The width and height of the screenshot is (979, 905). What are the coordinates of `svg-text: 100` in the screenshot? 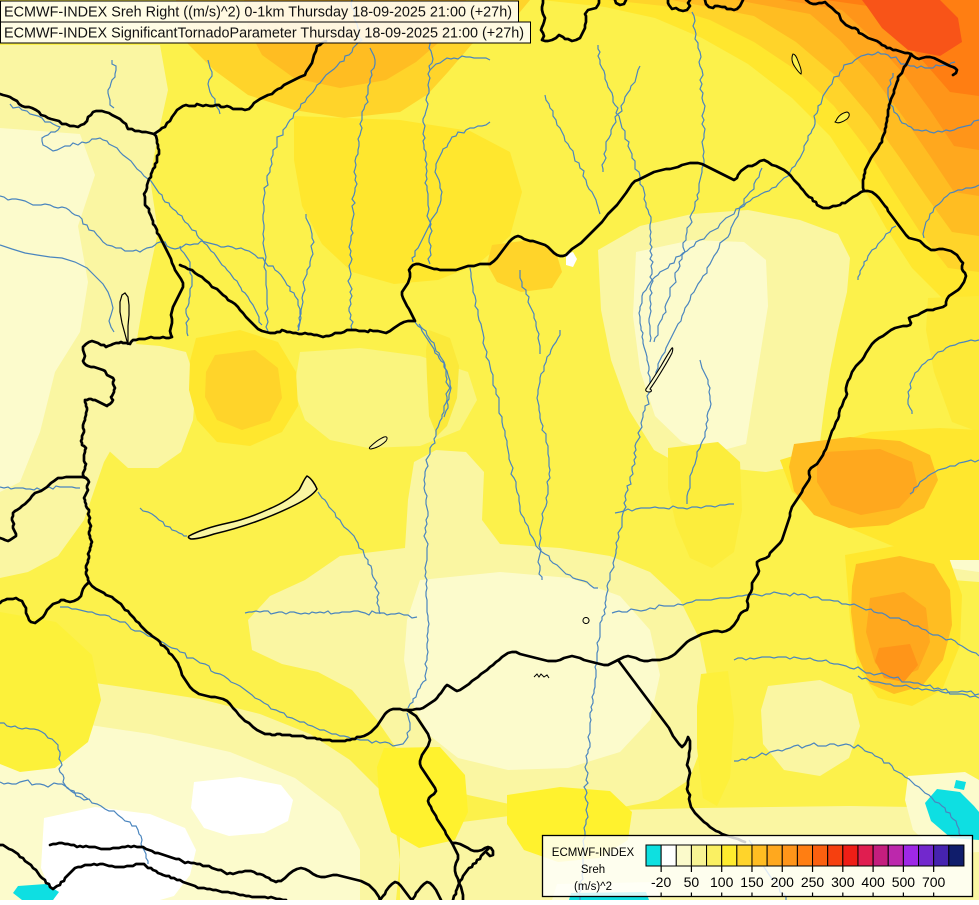 It's located at (722, 882).